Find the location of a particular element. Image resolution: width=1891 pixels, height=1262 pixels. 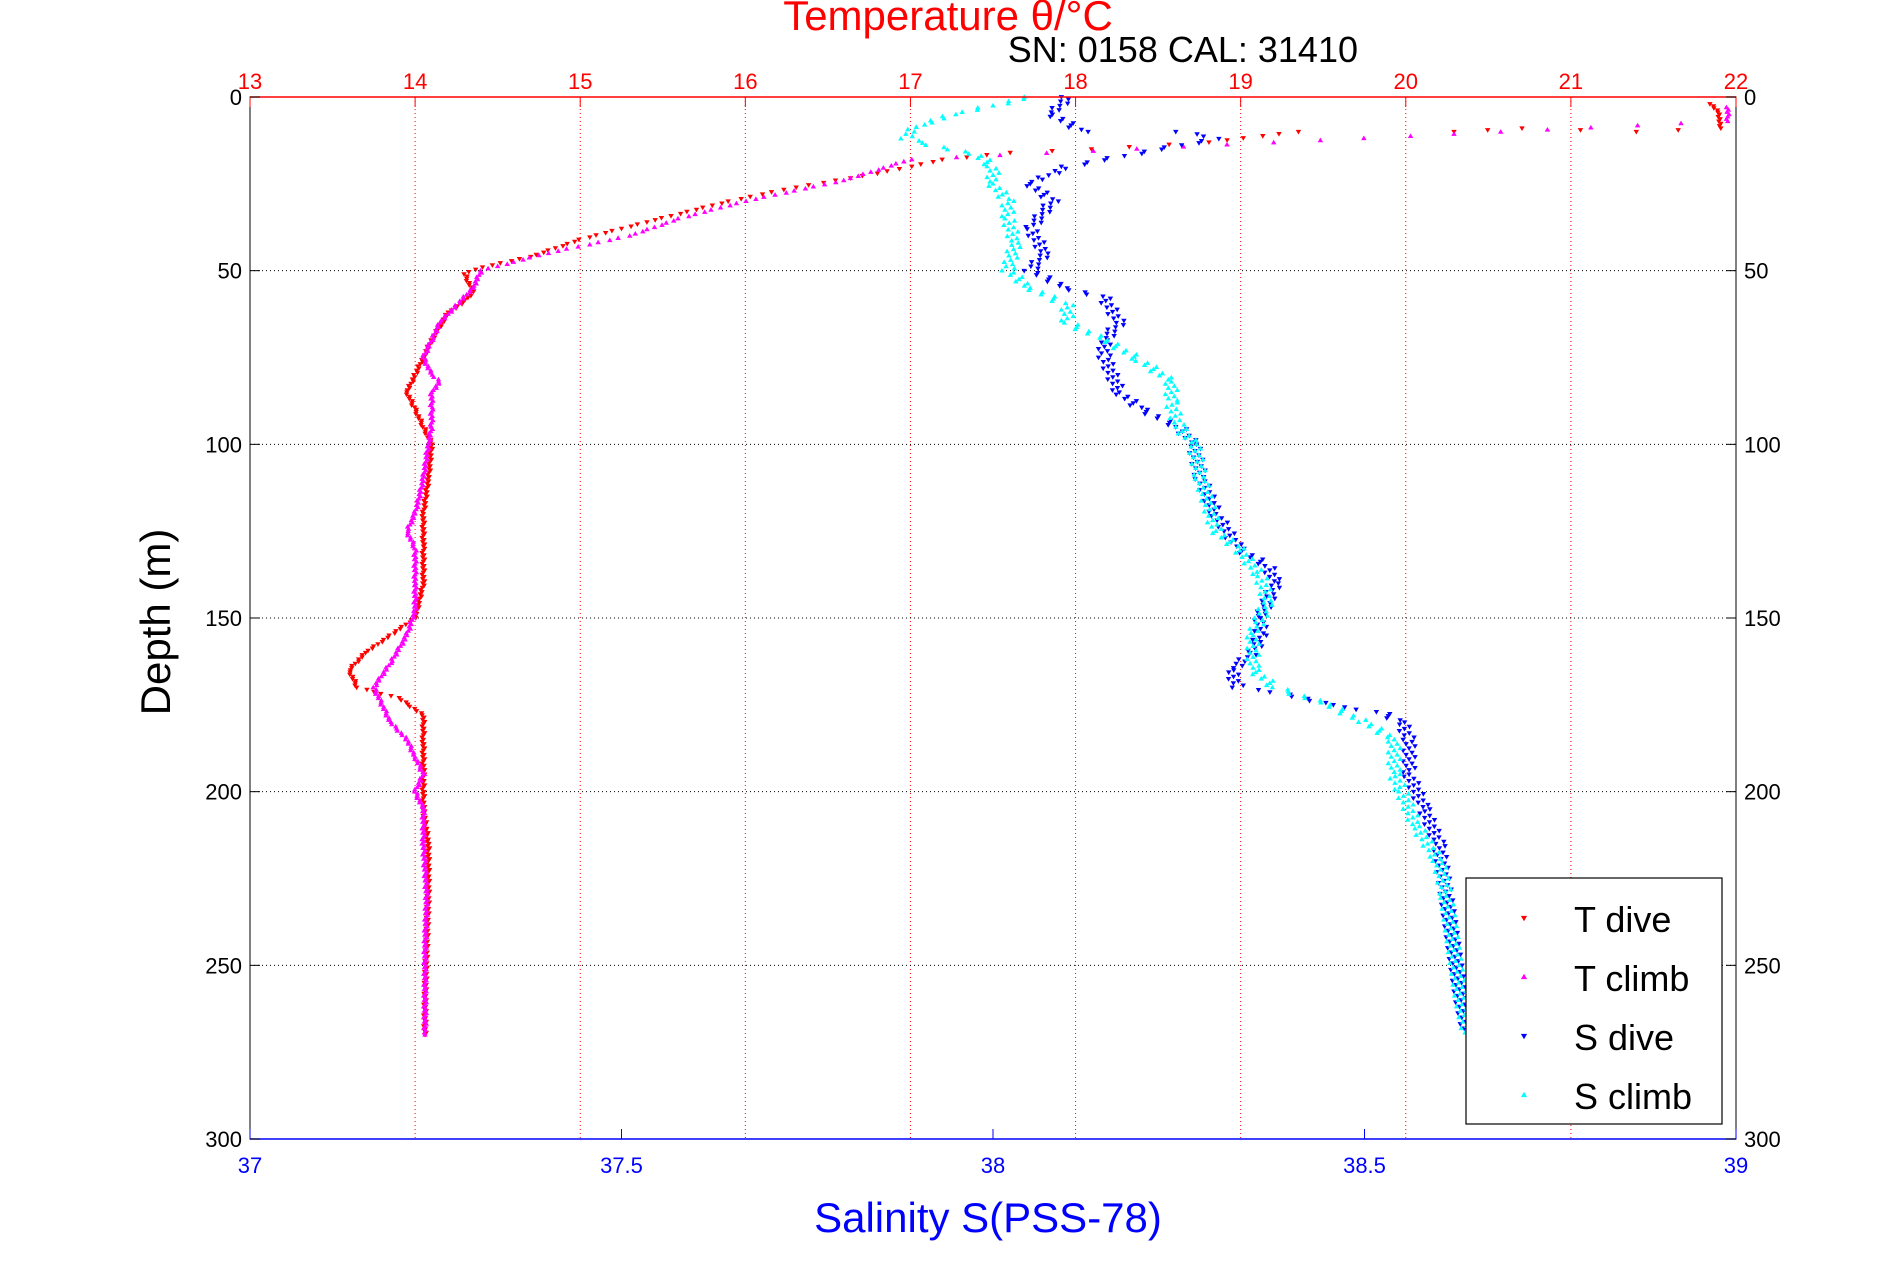

legend-markers is located at coordinates (1524, 1006).